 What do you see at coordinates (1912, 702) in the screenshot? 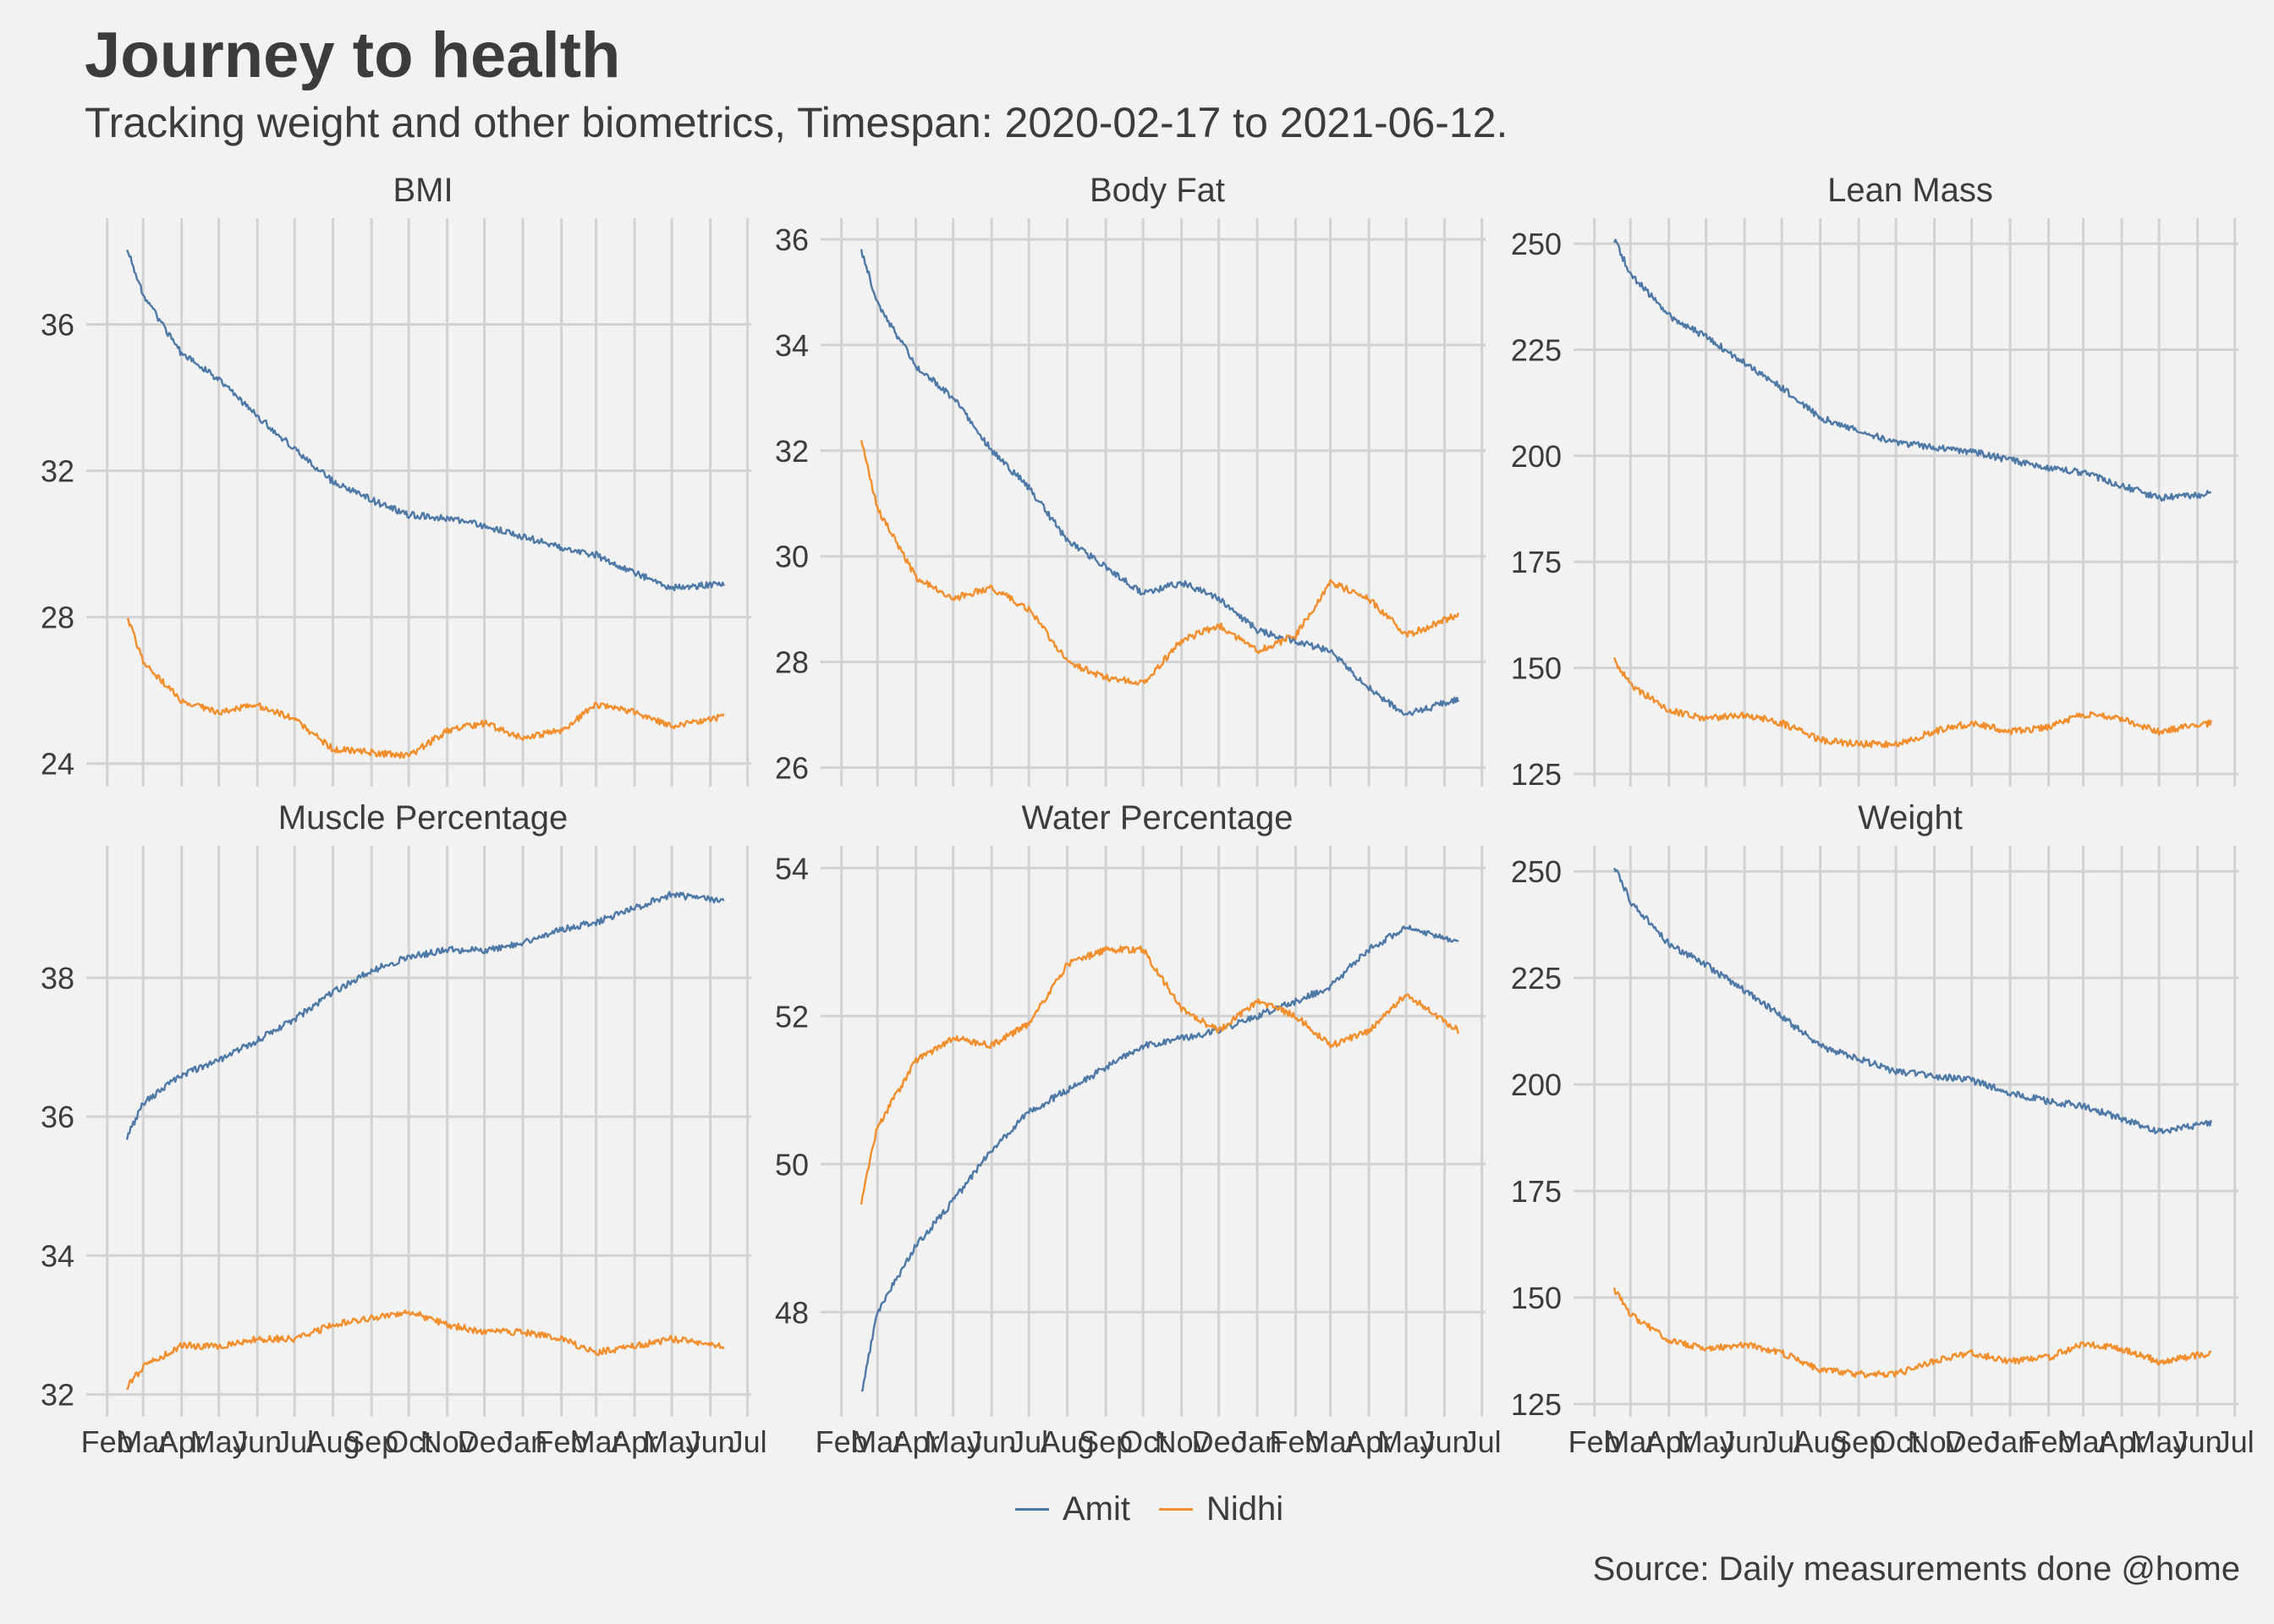
I see `series-line-nidhi-lean-mass` at bounding box center [1912, 702].